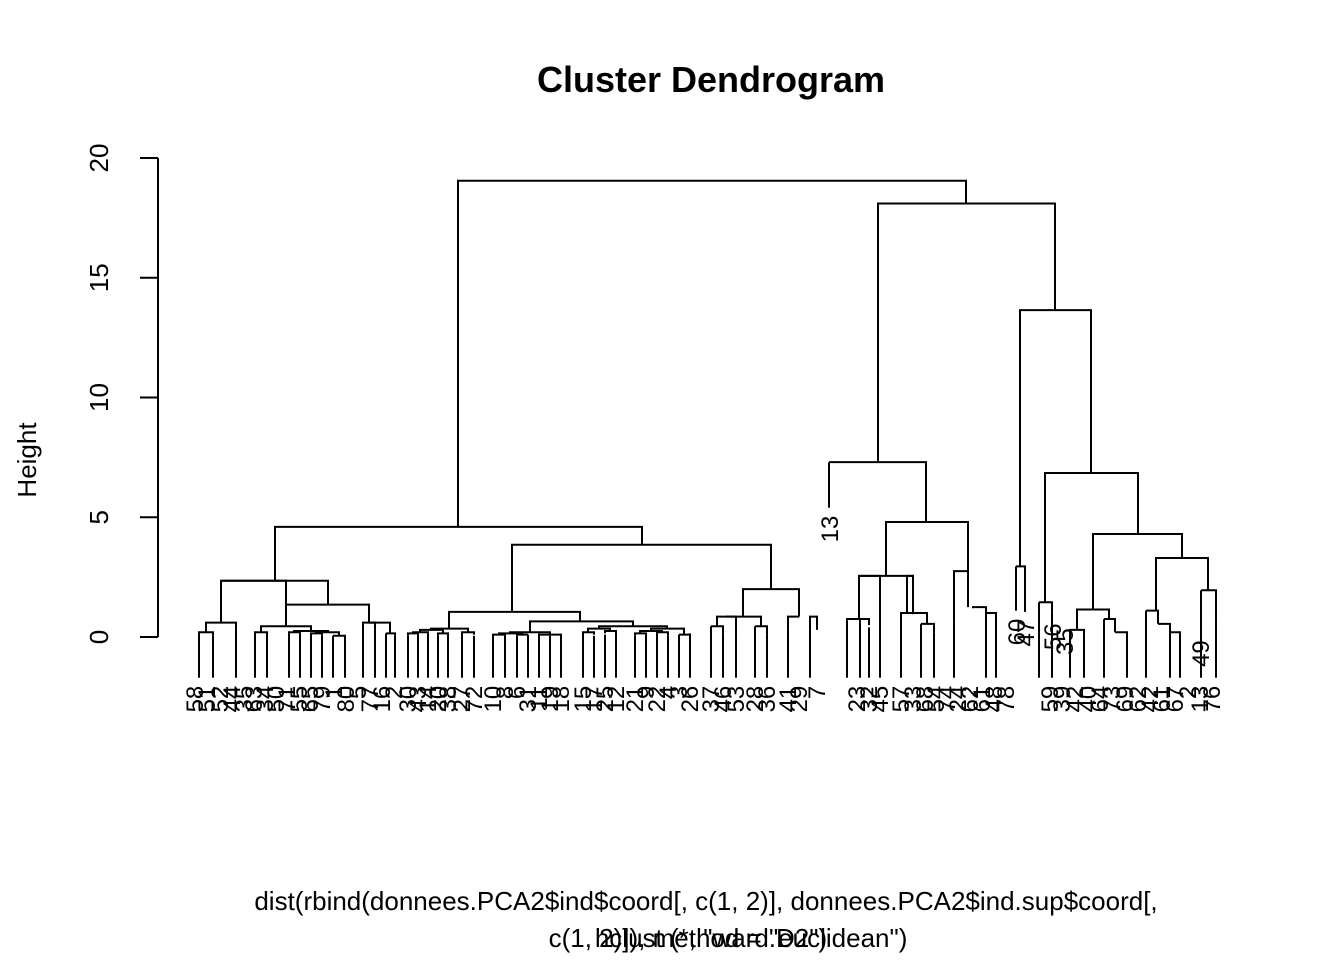 This screenshot has height=960, width=1344. Describe the element at coordinates (276, 699) in the screenshot. I see `leaf-label: 50` at that location.